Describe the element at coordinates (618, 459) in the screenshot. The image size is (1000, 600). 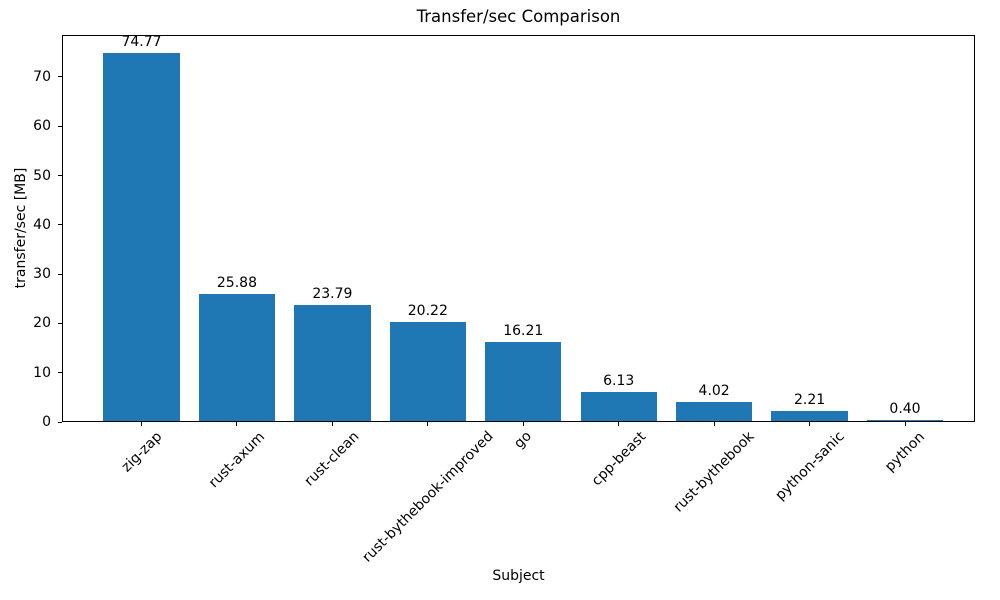
I see `x-tick-label: cpp-beast` at that location.